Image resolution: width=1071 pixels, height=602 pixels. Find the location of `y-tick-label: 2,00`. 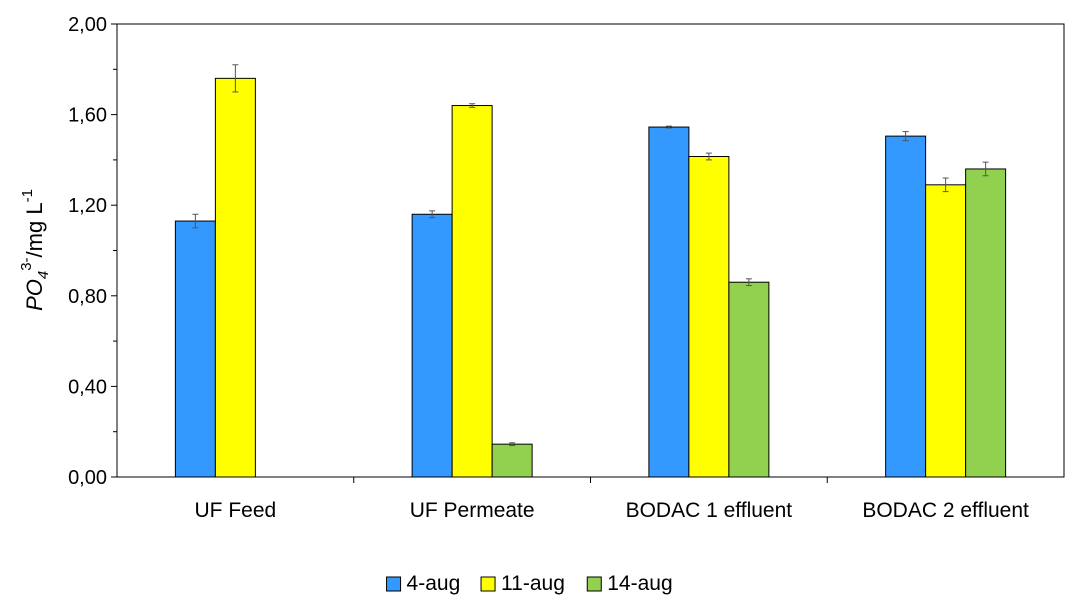

y-tick-label: 2,00 is located at coordinates (87, 25).